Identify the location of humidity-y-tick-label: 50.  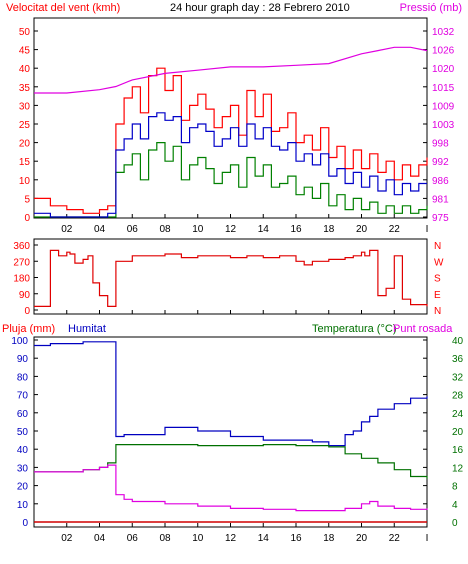
(23, 432).